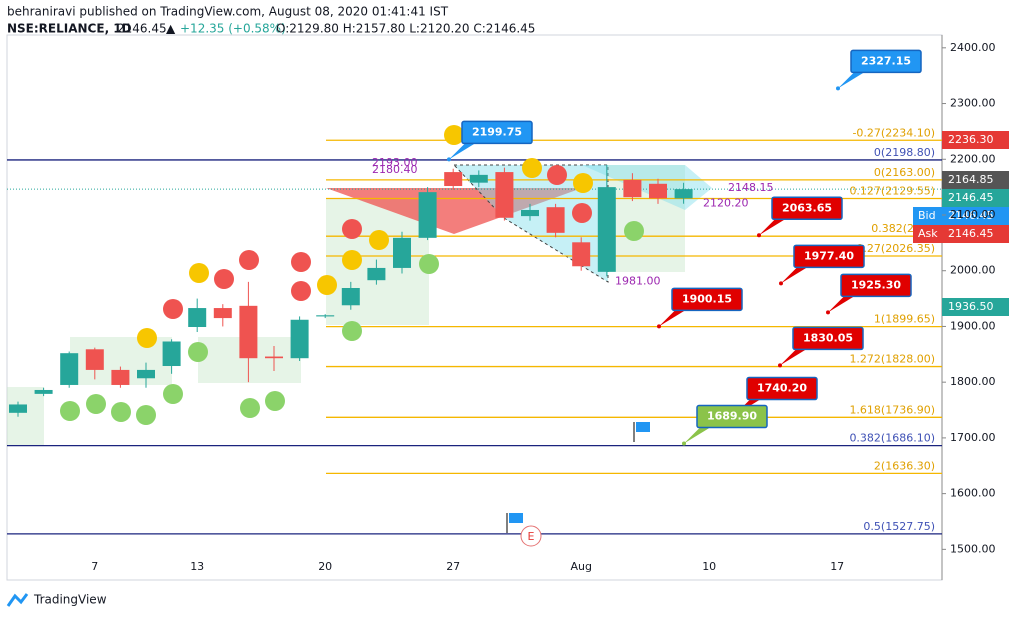 This screenshot has height=618, width=1009. Describe the element at coordinates (904, 465) in the screenshot. I see `level-label: 2(1636.30)` at that location.